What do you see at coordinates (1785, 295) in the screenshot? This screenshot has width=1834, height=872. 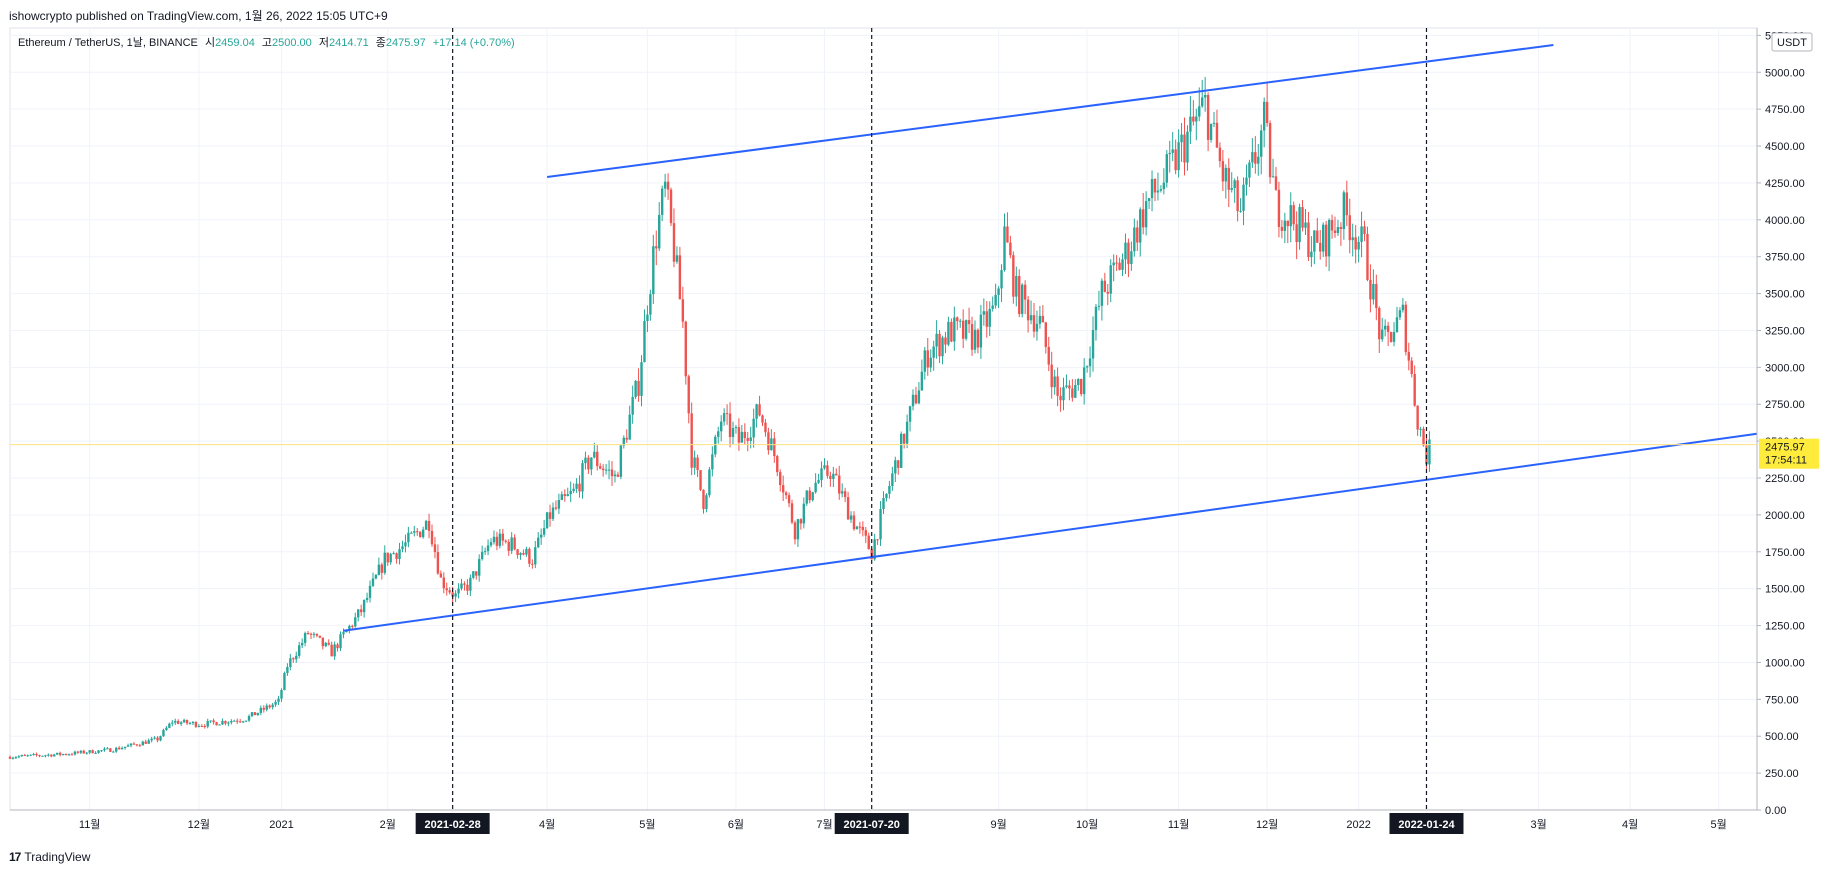 I see `y-tick-label: 3500.00` at bounding box center [1785, 295].